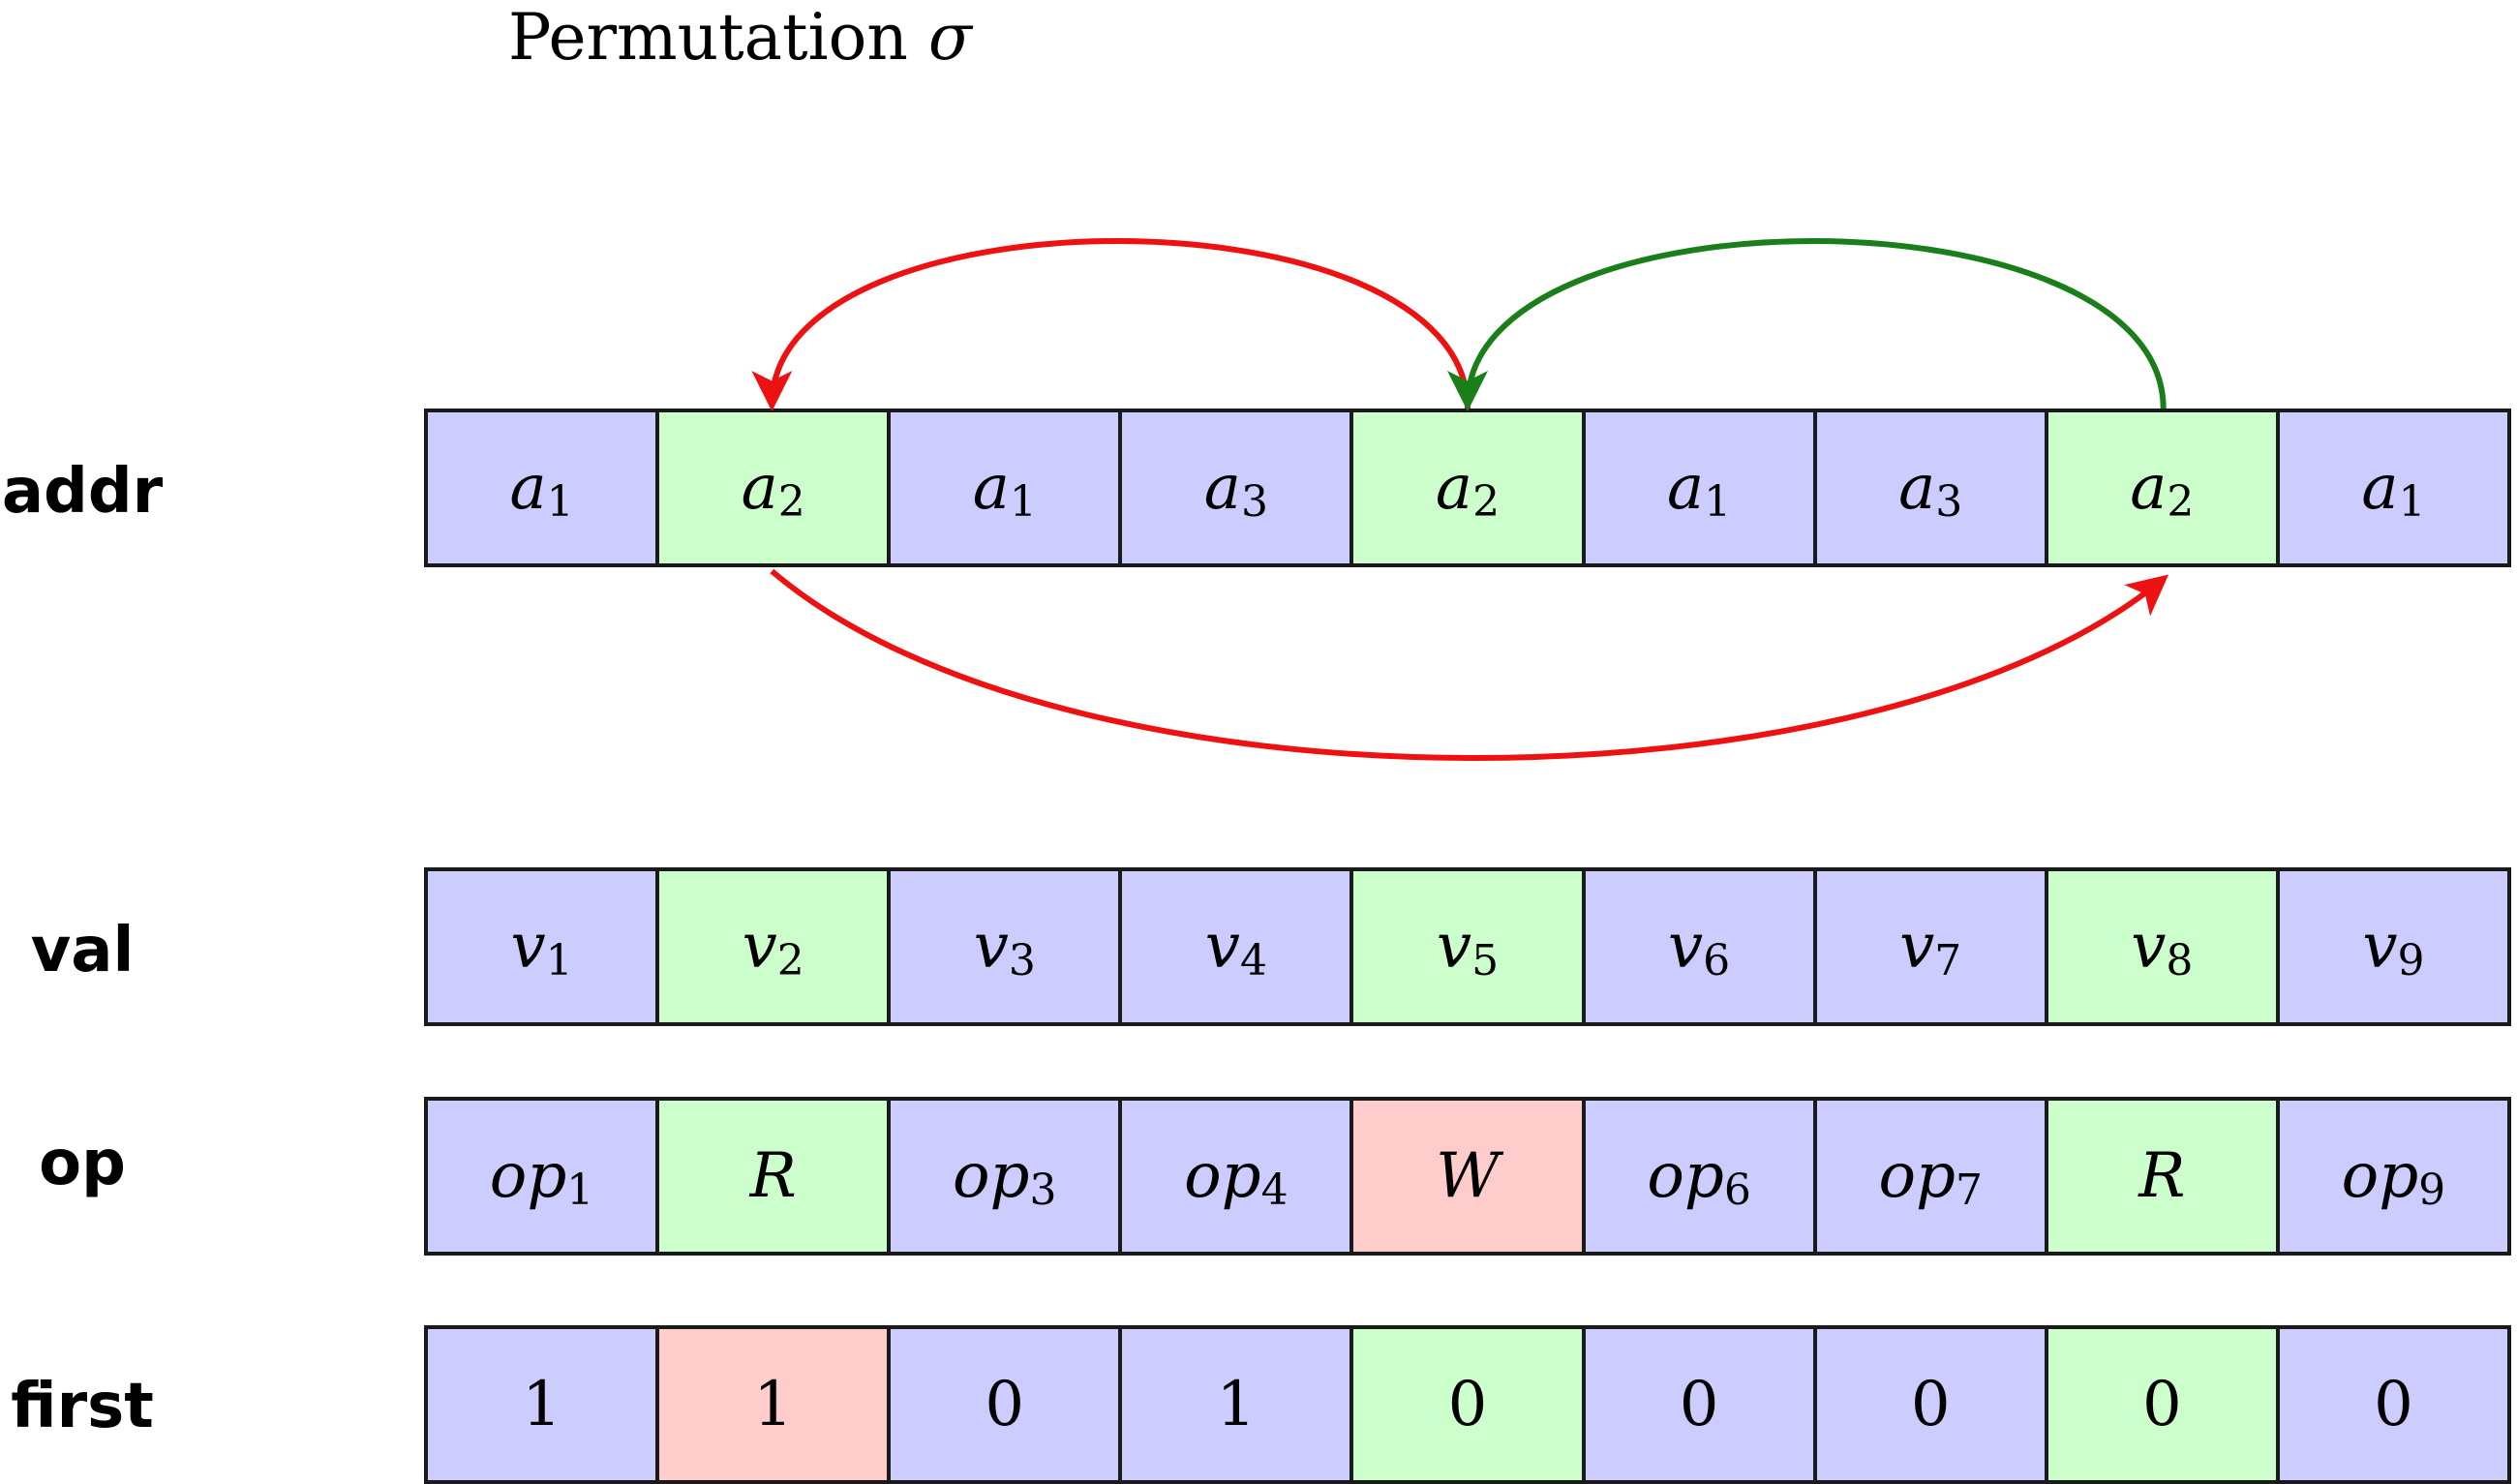 This screenshot has height=1484, width=2517. I want to click on val-cell-subscript: 8, so click(2180, 960).